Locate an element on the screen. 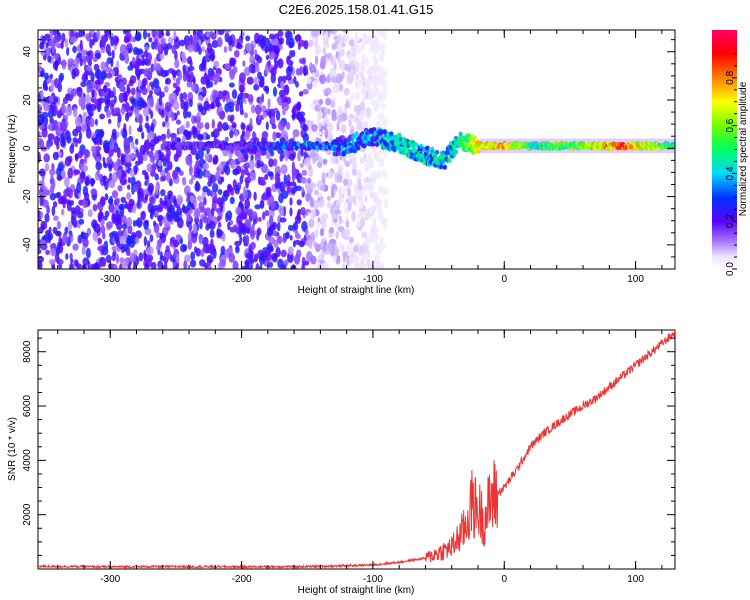 This screenshot has width=750, height=600. x-tick-label: 0 is located at coordinates (504, 579).